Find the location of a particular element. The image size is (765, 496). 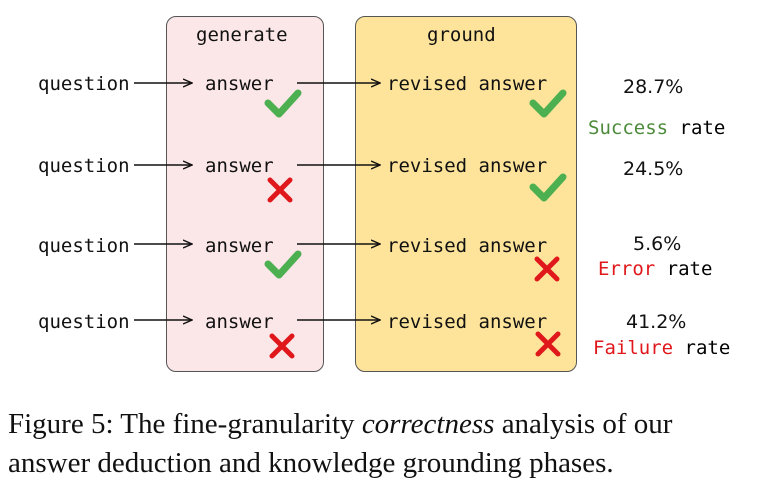

success-rate-label: Success rate is located at coordinates (656, 128).